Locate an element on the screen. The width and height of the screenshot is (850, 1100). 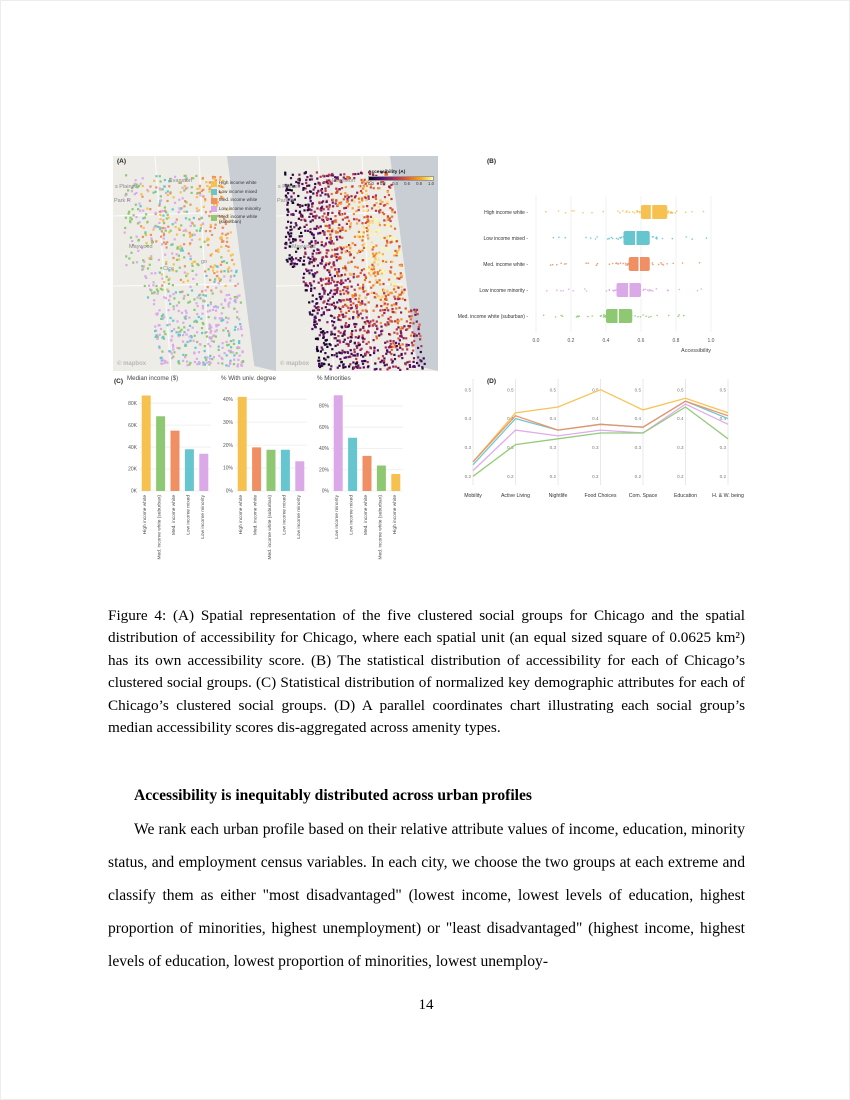
colorbar-tick: 1.0 is located at coordinates (431, 183).